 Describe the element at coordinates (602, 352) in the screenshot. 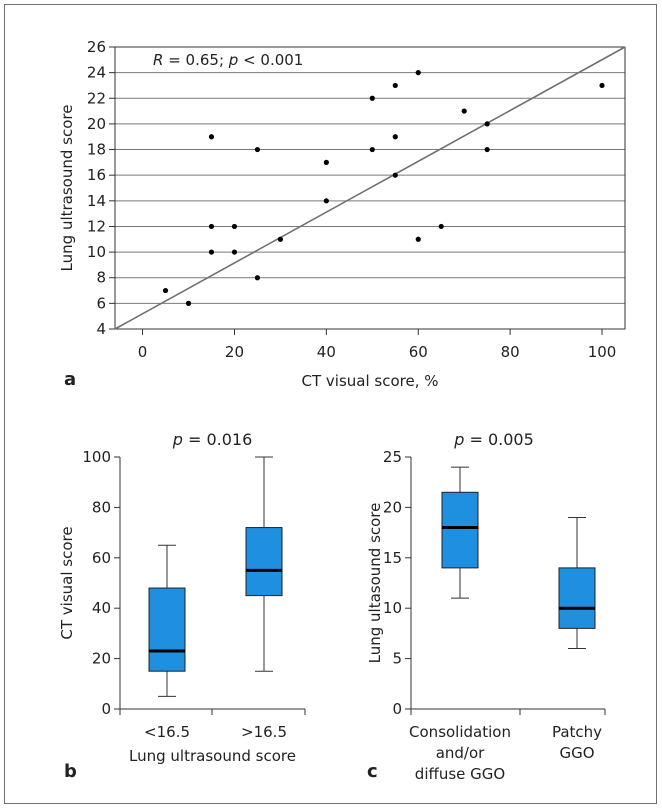

I see `x-tick-label: 100` at that location.